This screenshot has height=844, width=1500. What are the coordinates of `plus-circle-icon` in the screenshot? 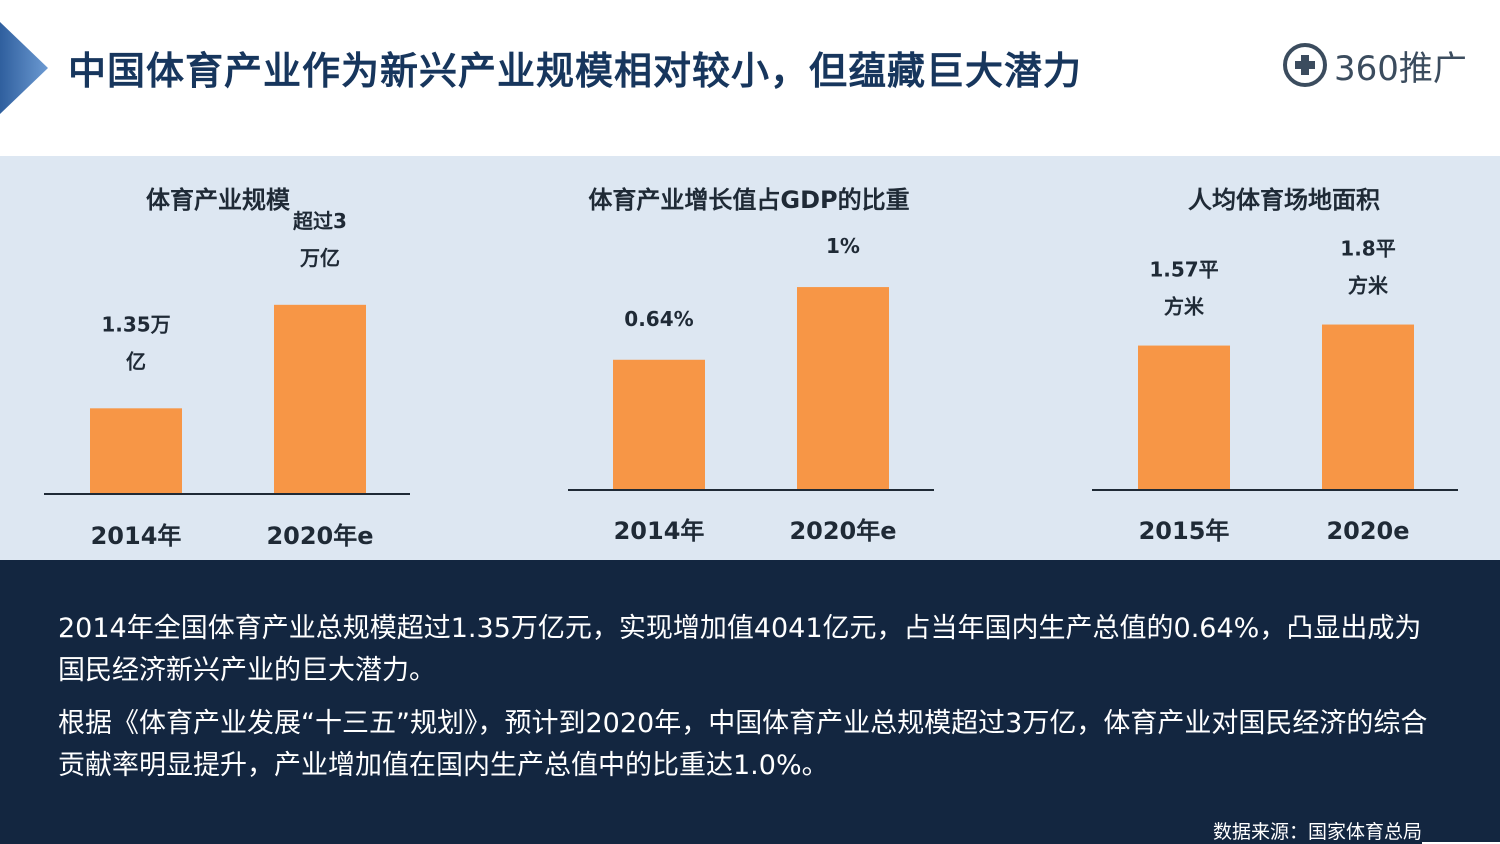 It's located at (1305, 65).